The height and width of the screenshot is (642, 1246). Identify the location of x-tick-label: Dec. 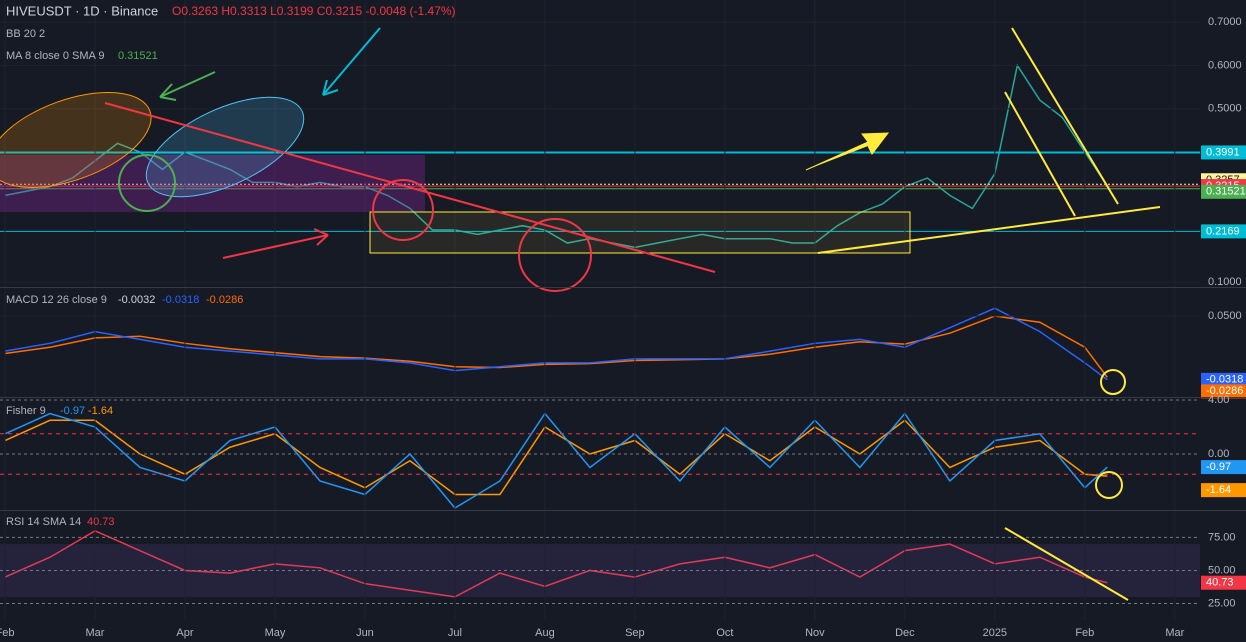
(905, 633).